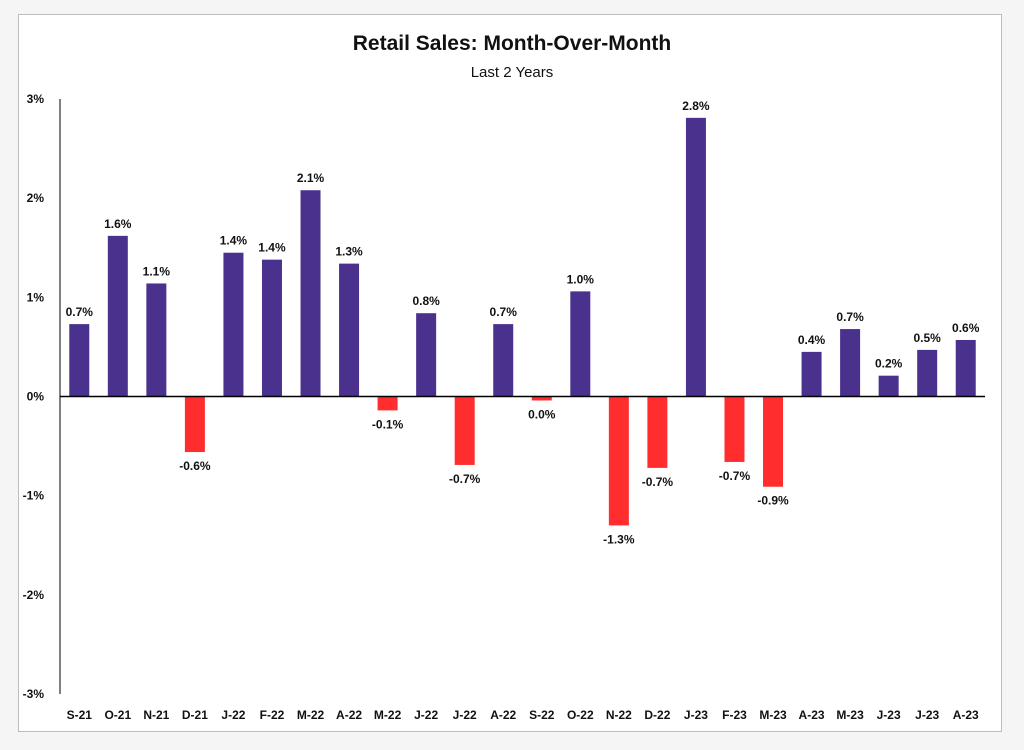  Describe the element at coordinates (542, 414) in the screenshot. I see `data-label: 0.0%` at that location.